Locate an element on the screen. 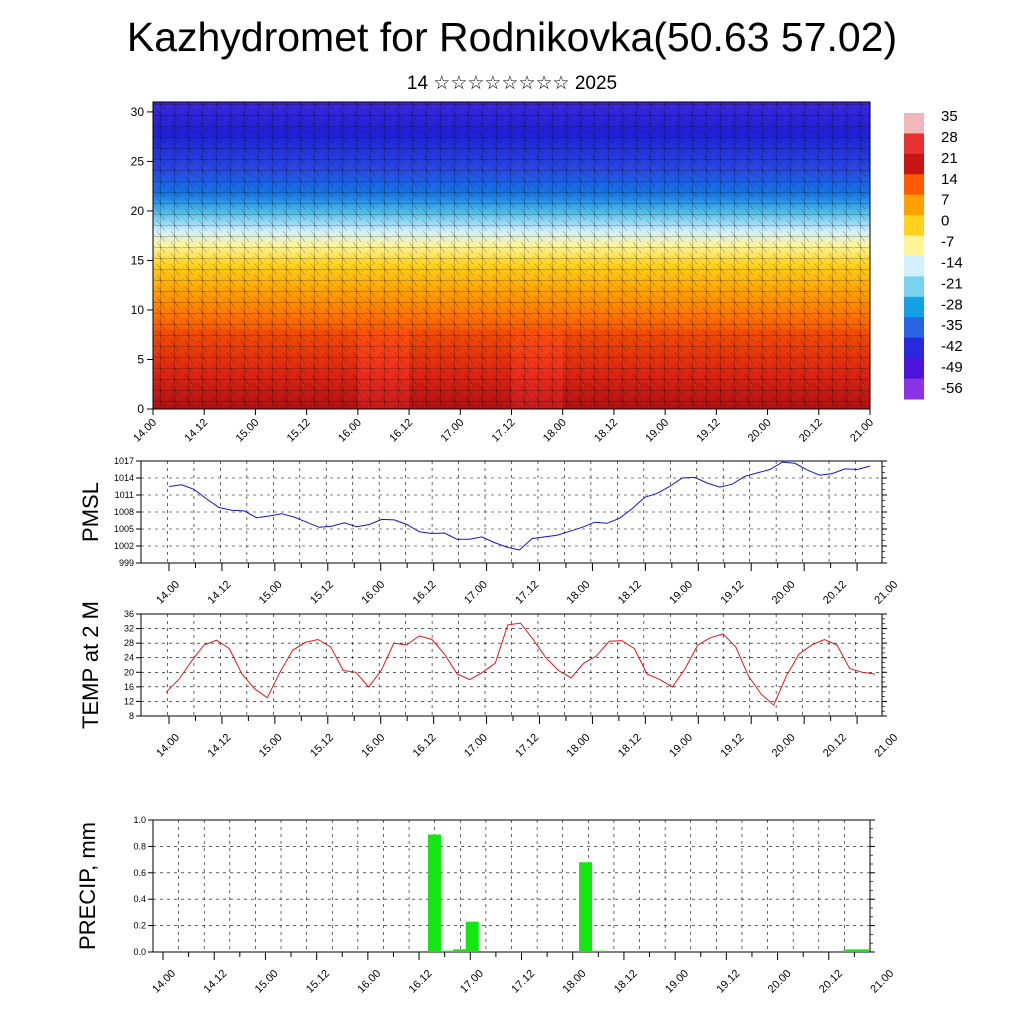 This screenshot has height=1024, width=1024. y-tick-label: 15 is located at coordinates (138, 260).